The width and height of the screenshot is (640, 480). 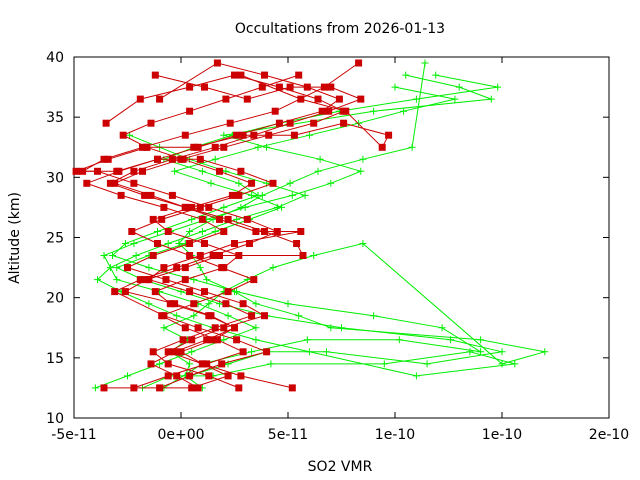 What do you see at coordinates (288, 435) in the screenshot?
I see `x-tick-label: 5e-11` at bounding box center [288, 435].